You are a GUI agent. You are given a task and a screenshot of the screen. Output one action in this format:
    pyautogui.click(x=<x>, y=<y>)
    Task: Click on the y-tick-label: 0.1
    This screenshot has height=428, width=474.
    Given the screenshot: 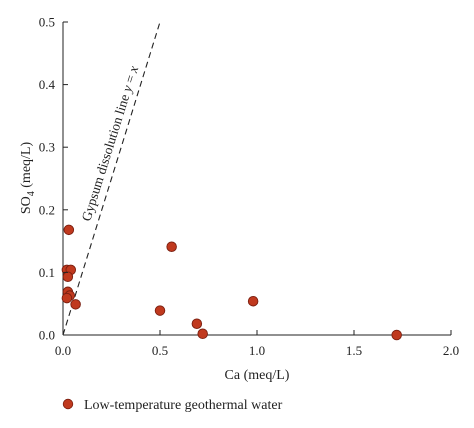 What is the action you would take?
    pyautogui.click(x=47, y=272)
    